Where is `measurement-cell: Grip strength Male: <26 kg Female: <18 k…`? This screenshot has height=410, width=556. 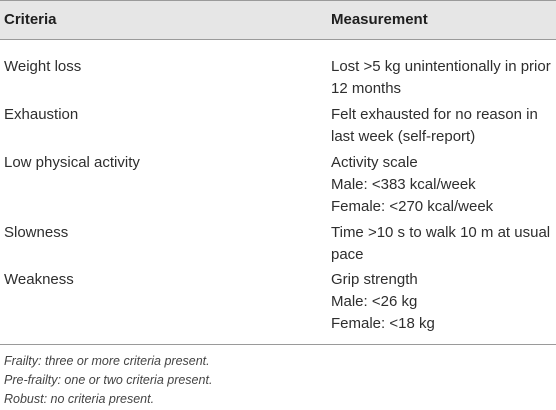 measurement-cell: Grip strength Male: <26 kg Female: <18 k… is located at coordinates (383, 302).